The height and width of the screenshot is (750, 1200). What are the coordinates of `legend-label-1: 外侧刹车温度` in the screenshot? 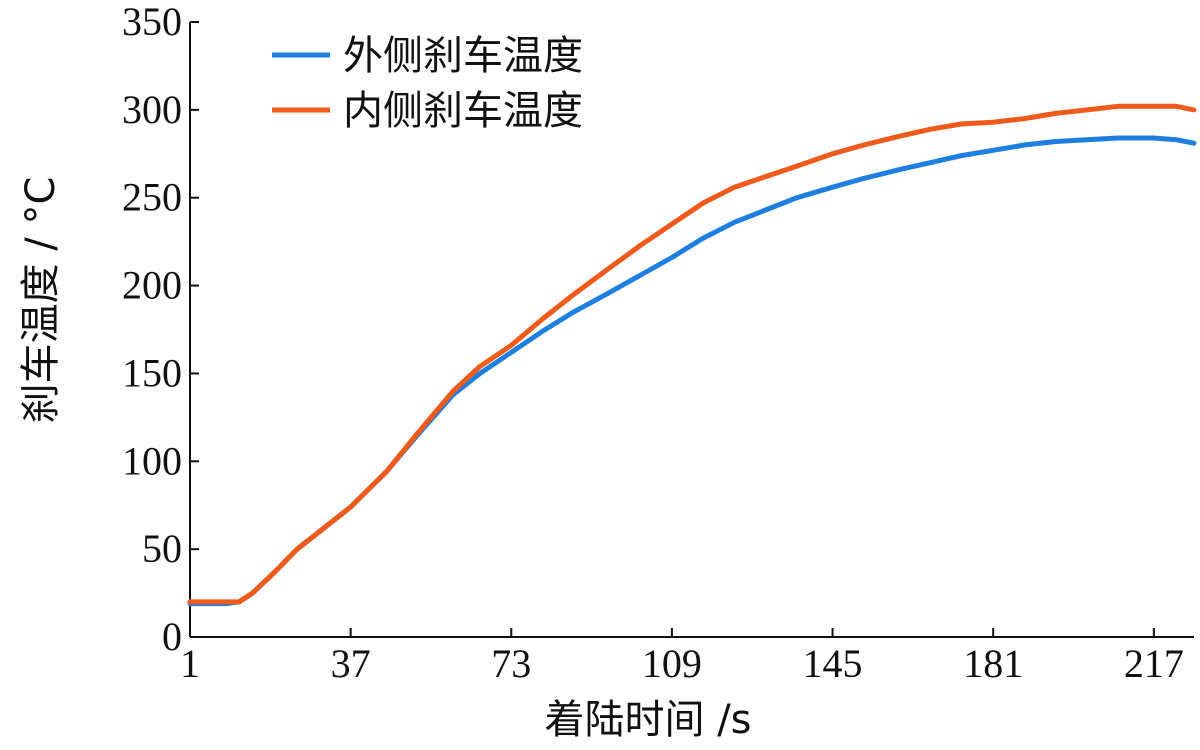 It's located at (463, 56).